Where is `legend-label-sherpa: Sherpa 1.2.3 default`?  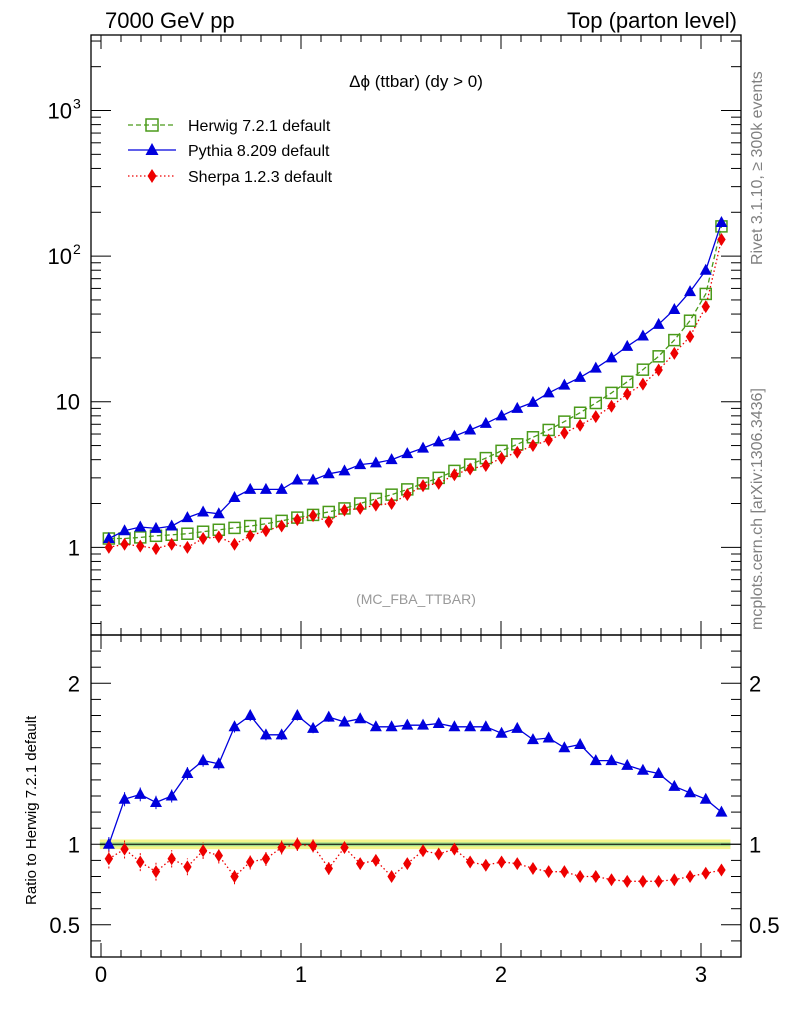
legend-label-sherpa: Sherpa 1.2.3 default is located at coordinates (260, 177).